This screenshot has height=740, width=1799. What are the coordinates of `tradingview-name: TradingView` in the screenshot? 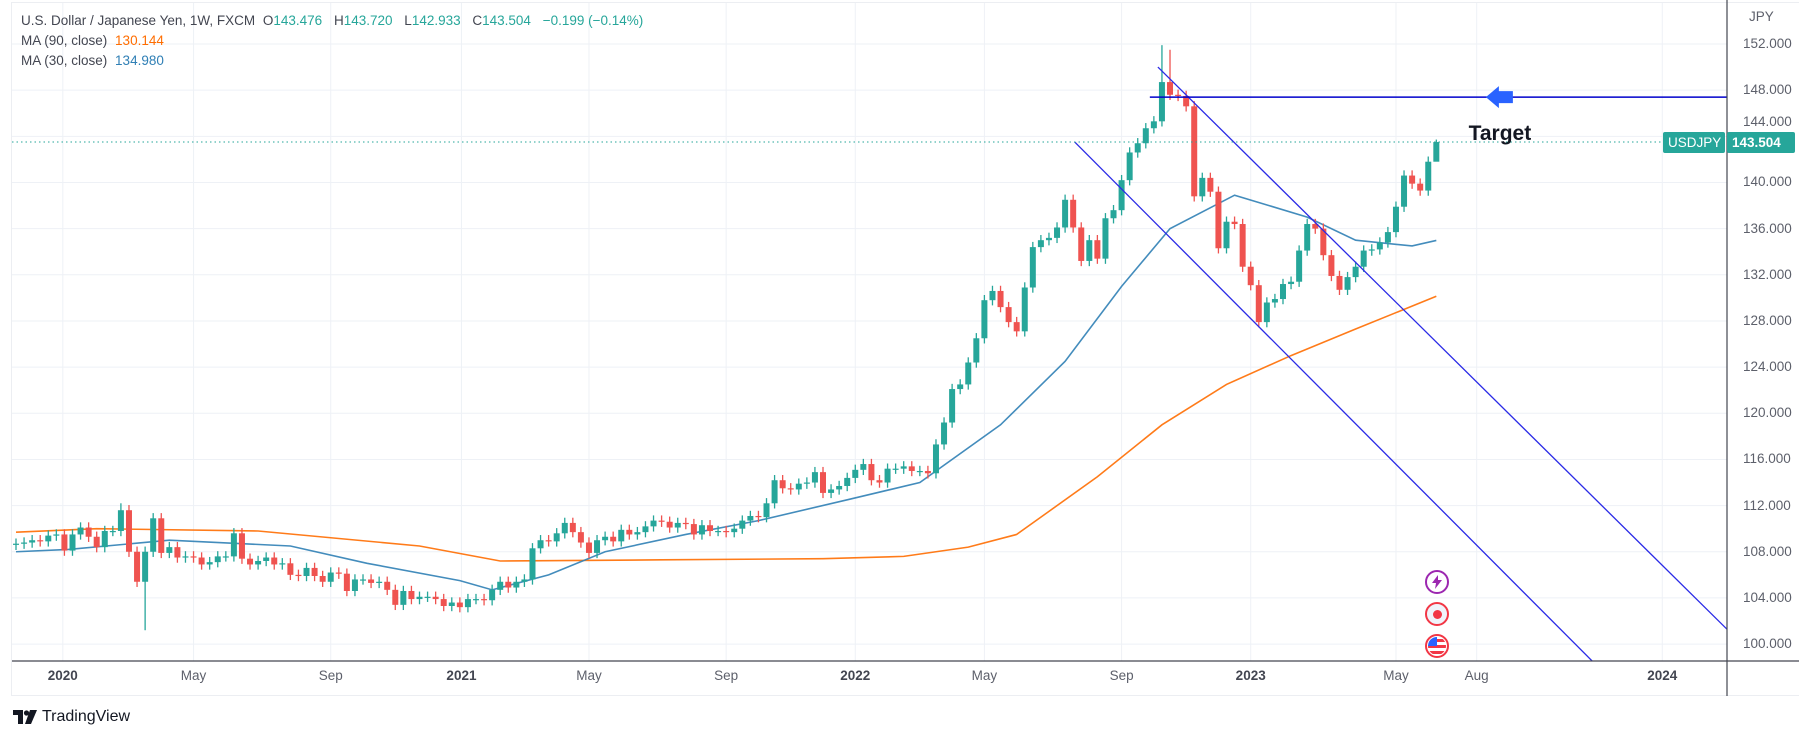 It's located at (86, 716).